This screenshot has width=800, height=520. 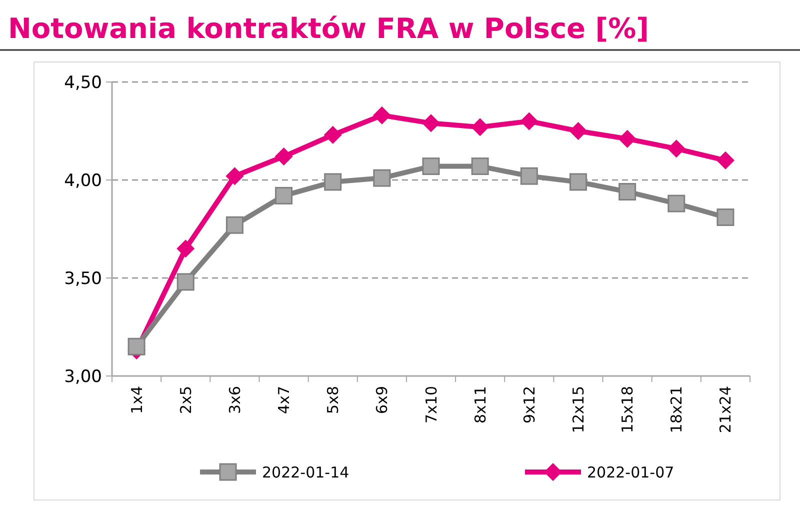 I want to click on y-tick-label: 3,50, so click(x=83, y=278).